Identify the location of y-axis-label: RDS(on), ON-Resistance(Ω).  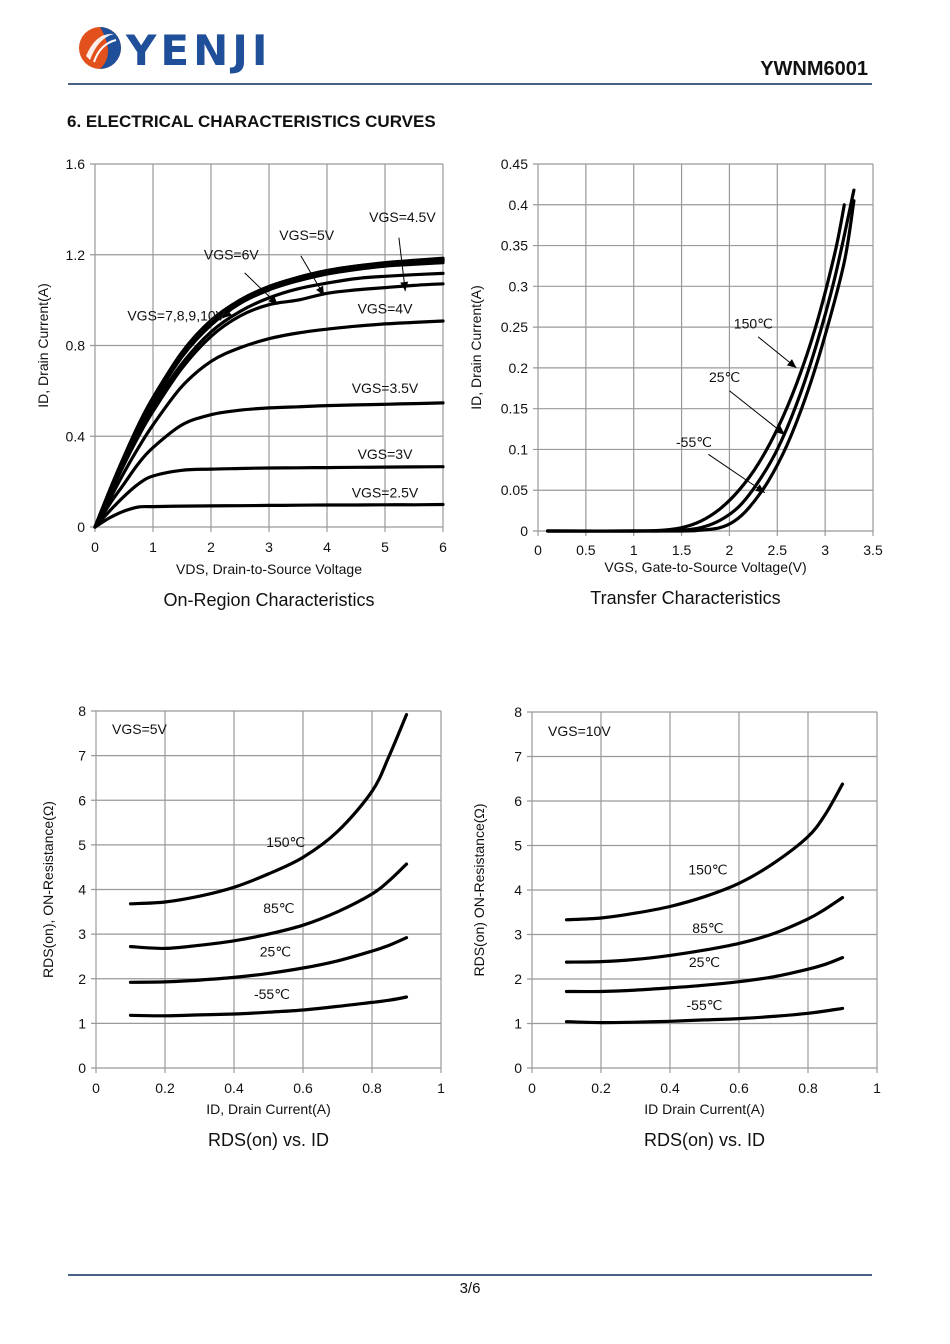
(48, 889).